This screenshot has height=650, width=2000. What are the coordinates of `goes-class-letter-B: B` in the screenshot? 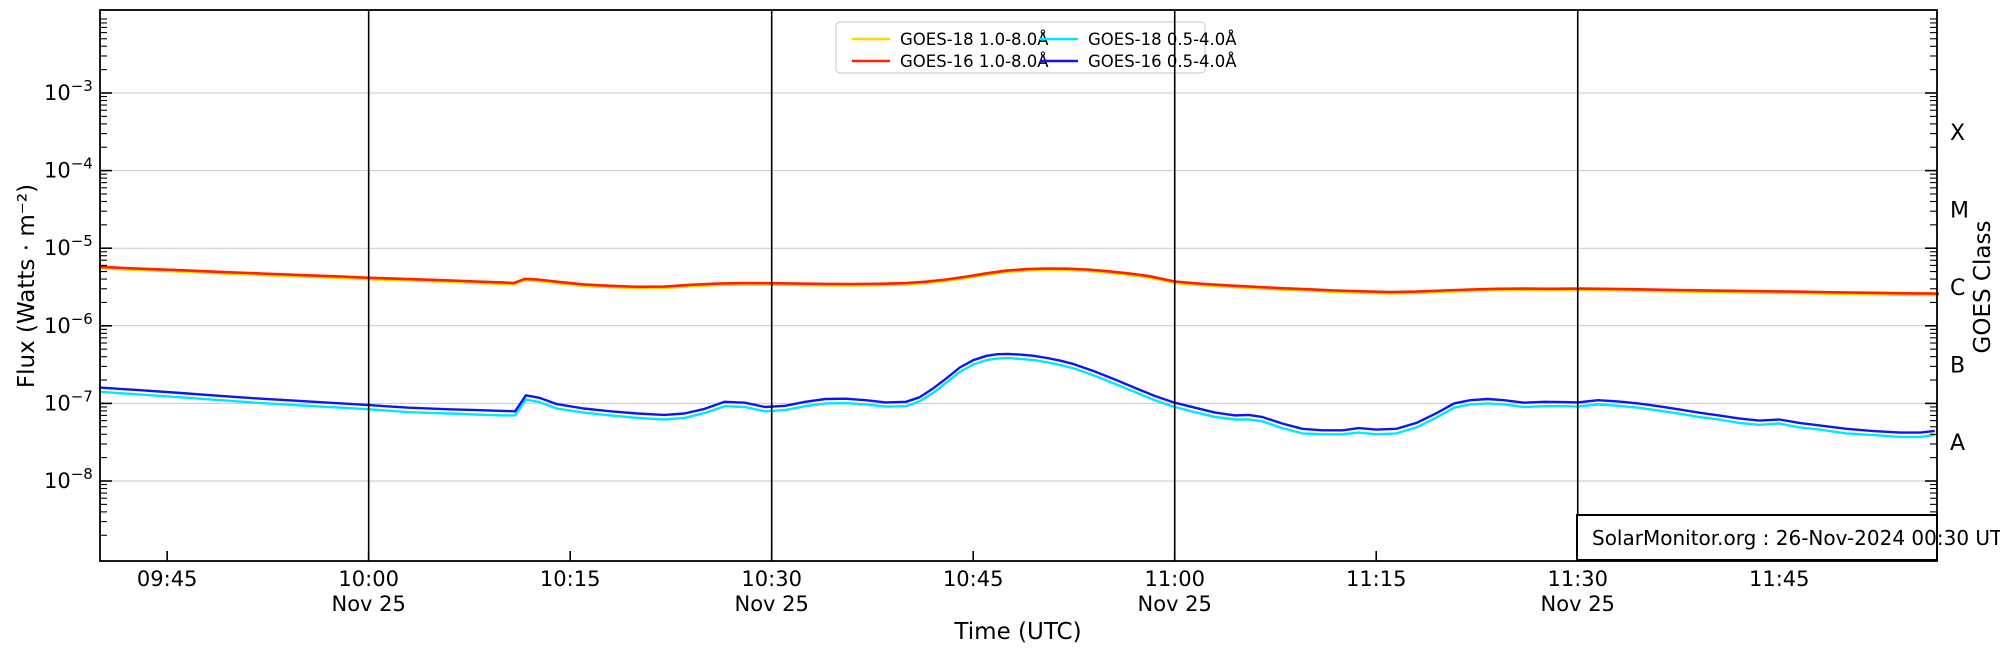 It's located at (1957, 366).